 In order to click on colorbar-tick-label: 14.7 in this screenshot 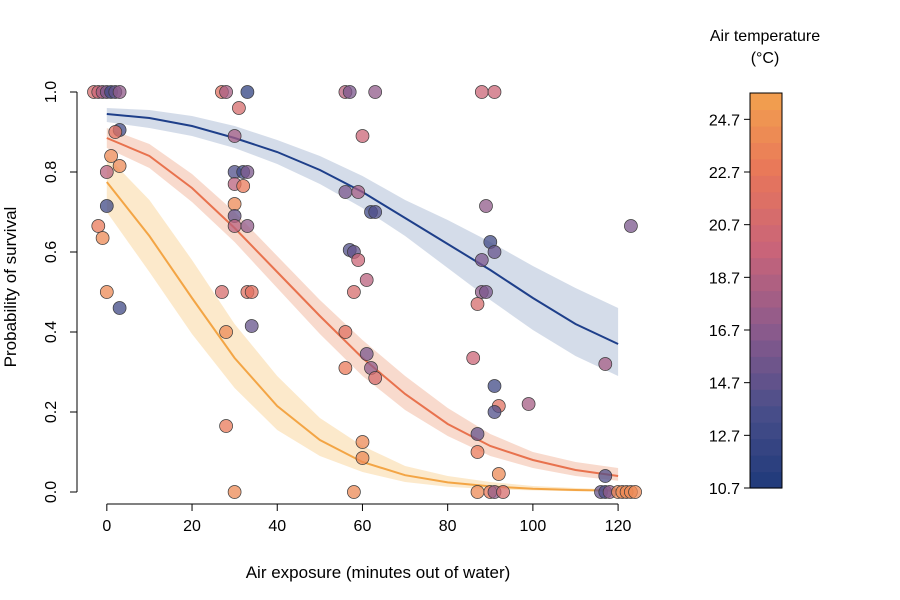, I will do `click(724, 384)`.